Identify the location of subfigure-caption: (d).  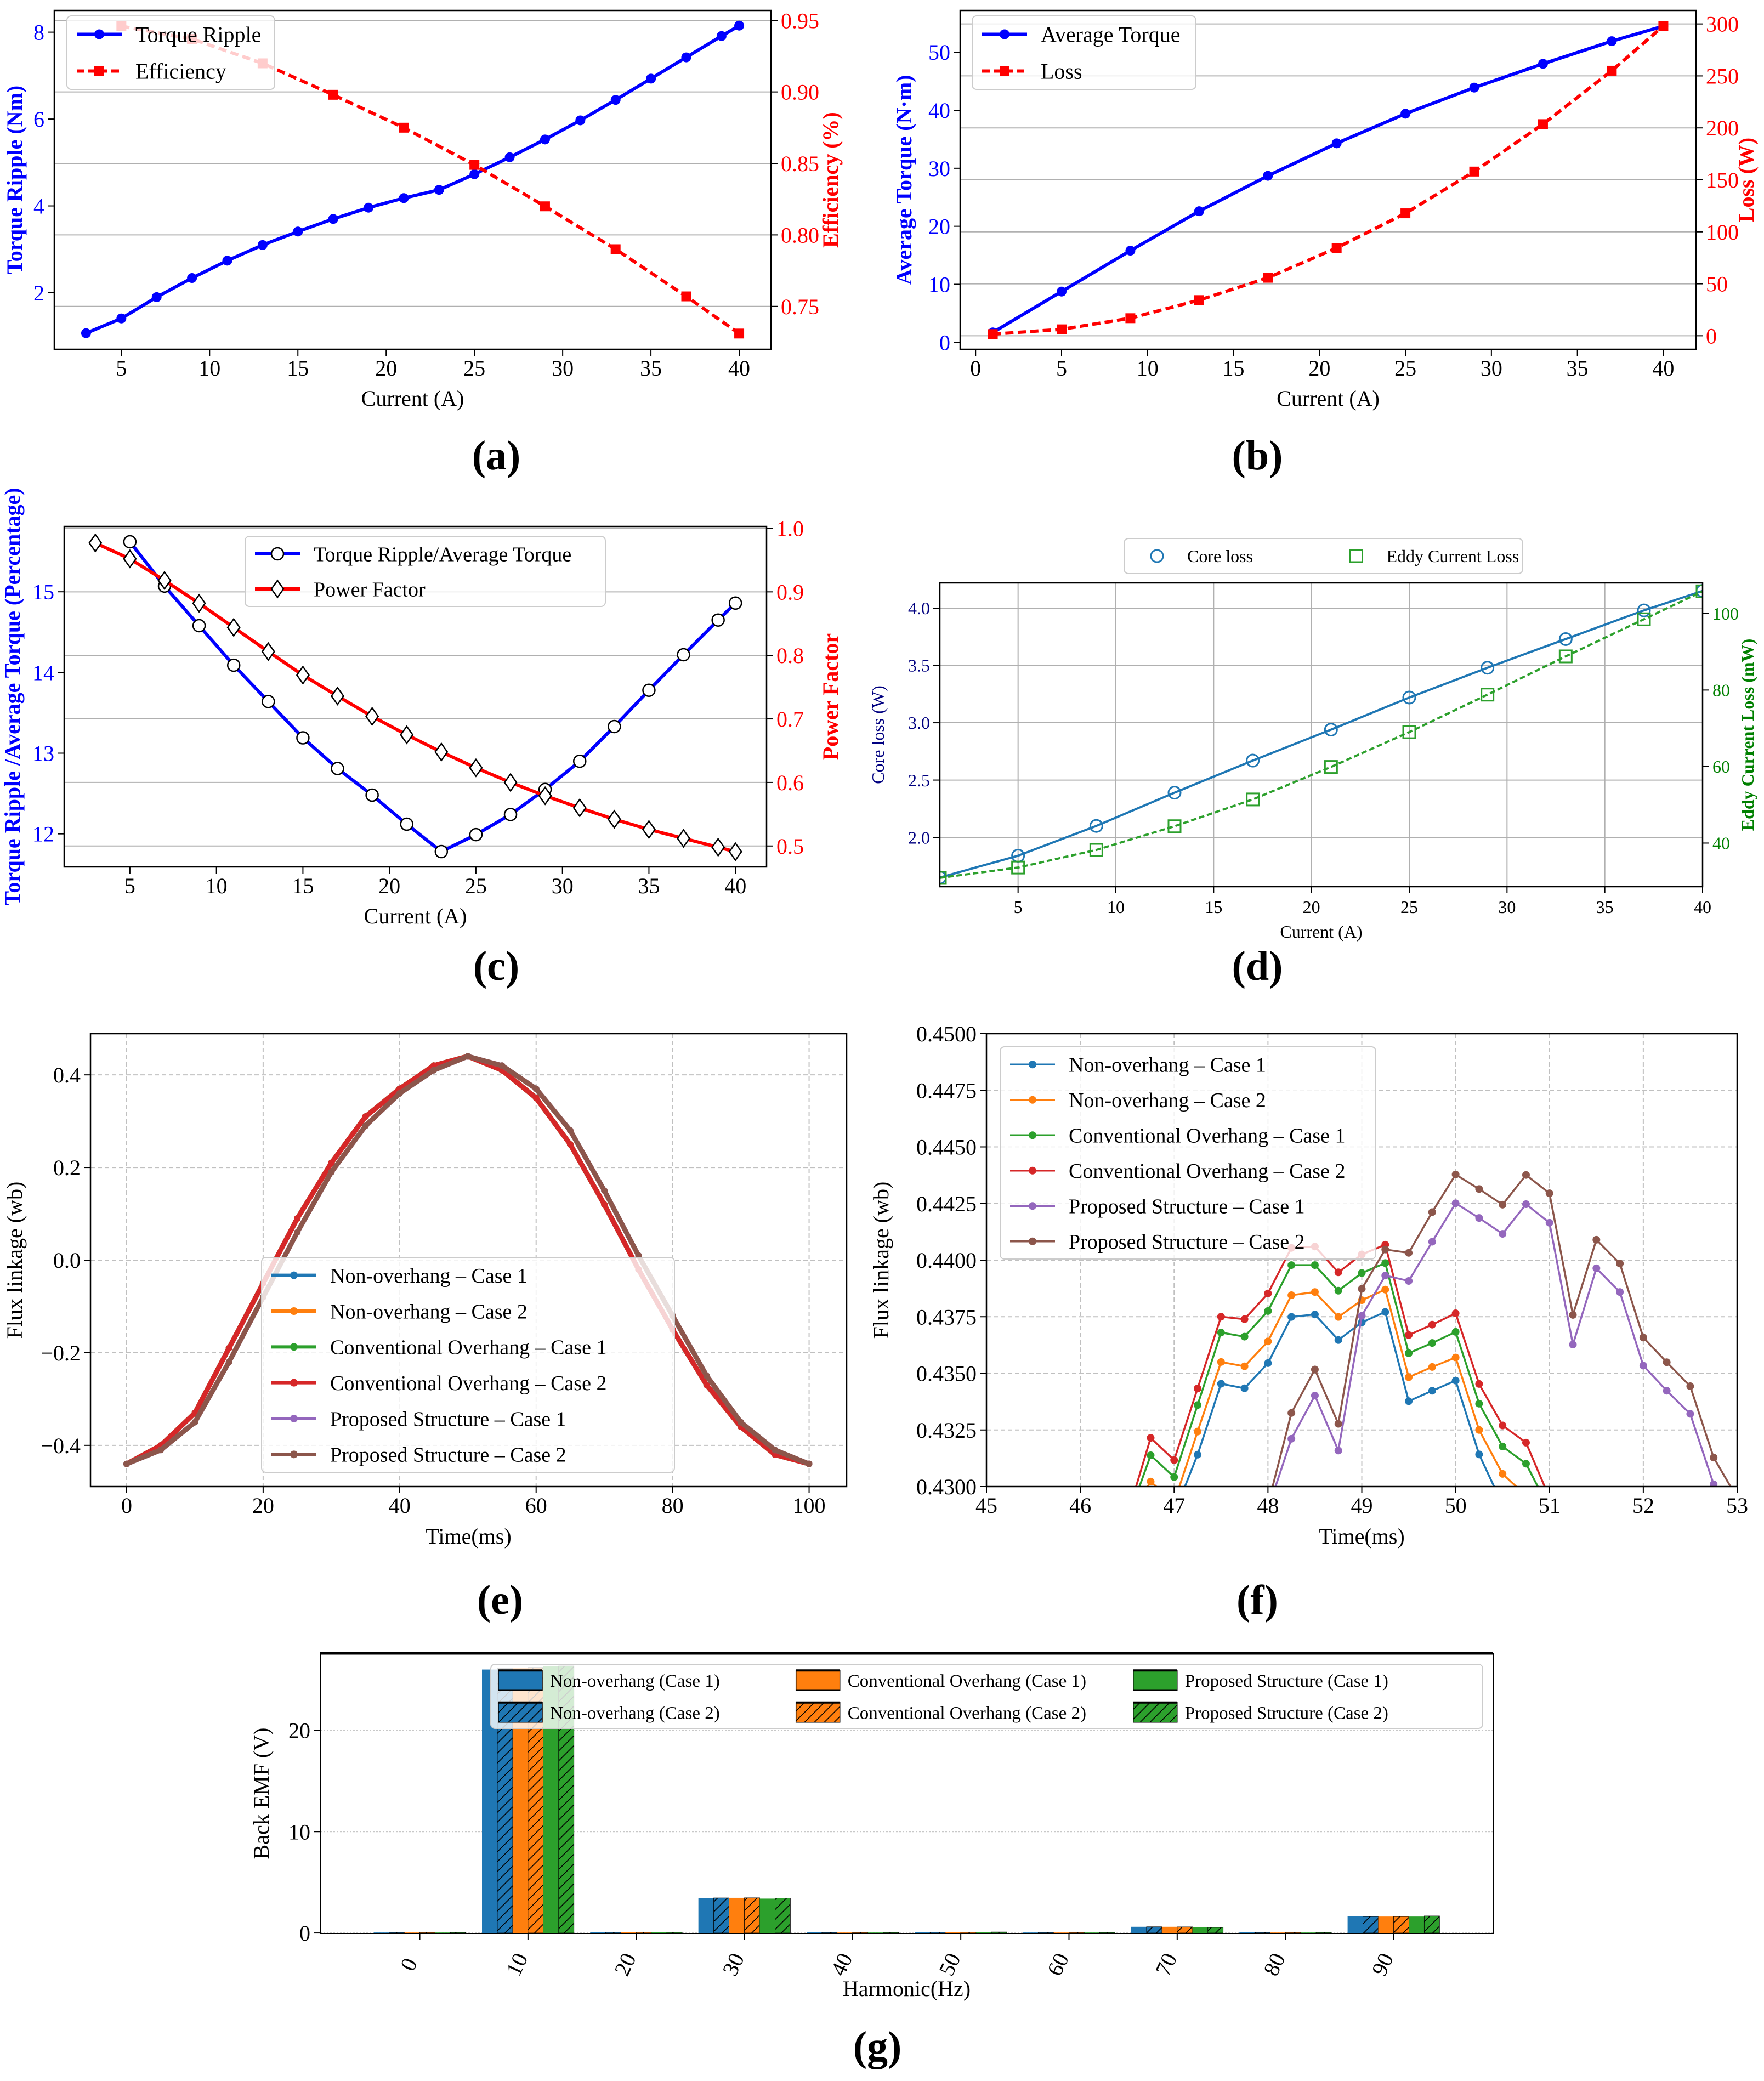
(1257, 966).